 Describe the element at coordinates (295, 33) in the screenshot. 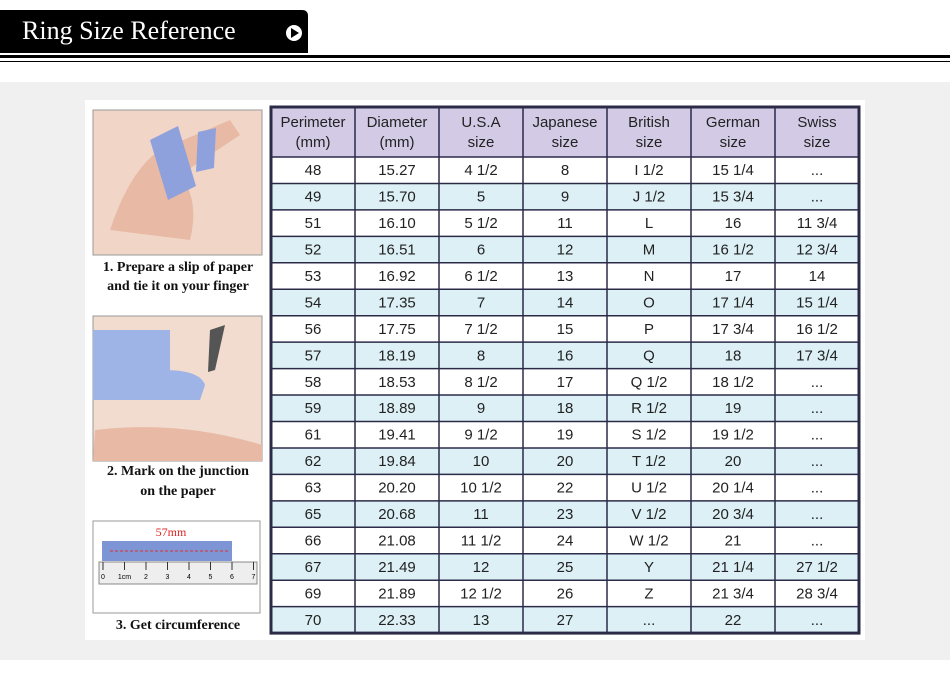

I see `play-arrow` at that location.